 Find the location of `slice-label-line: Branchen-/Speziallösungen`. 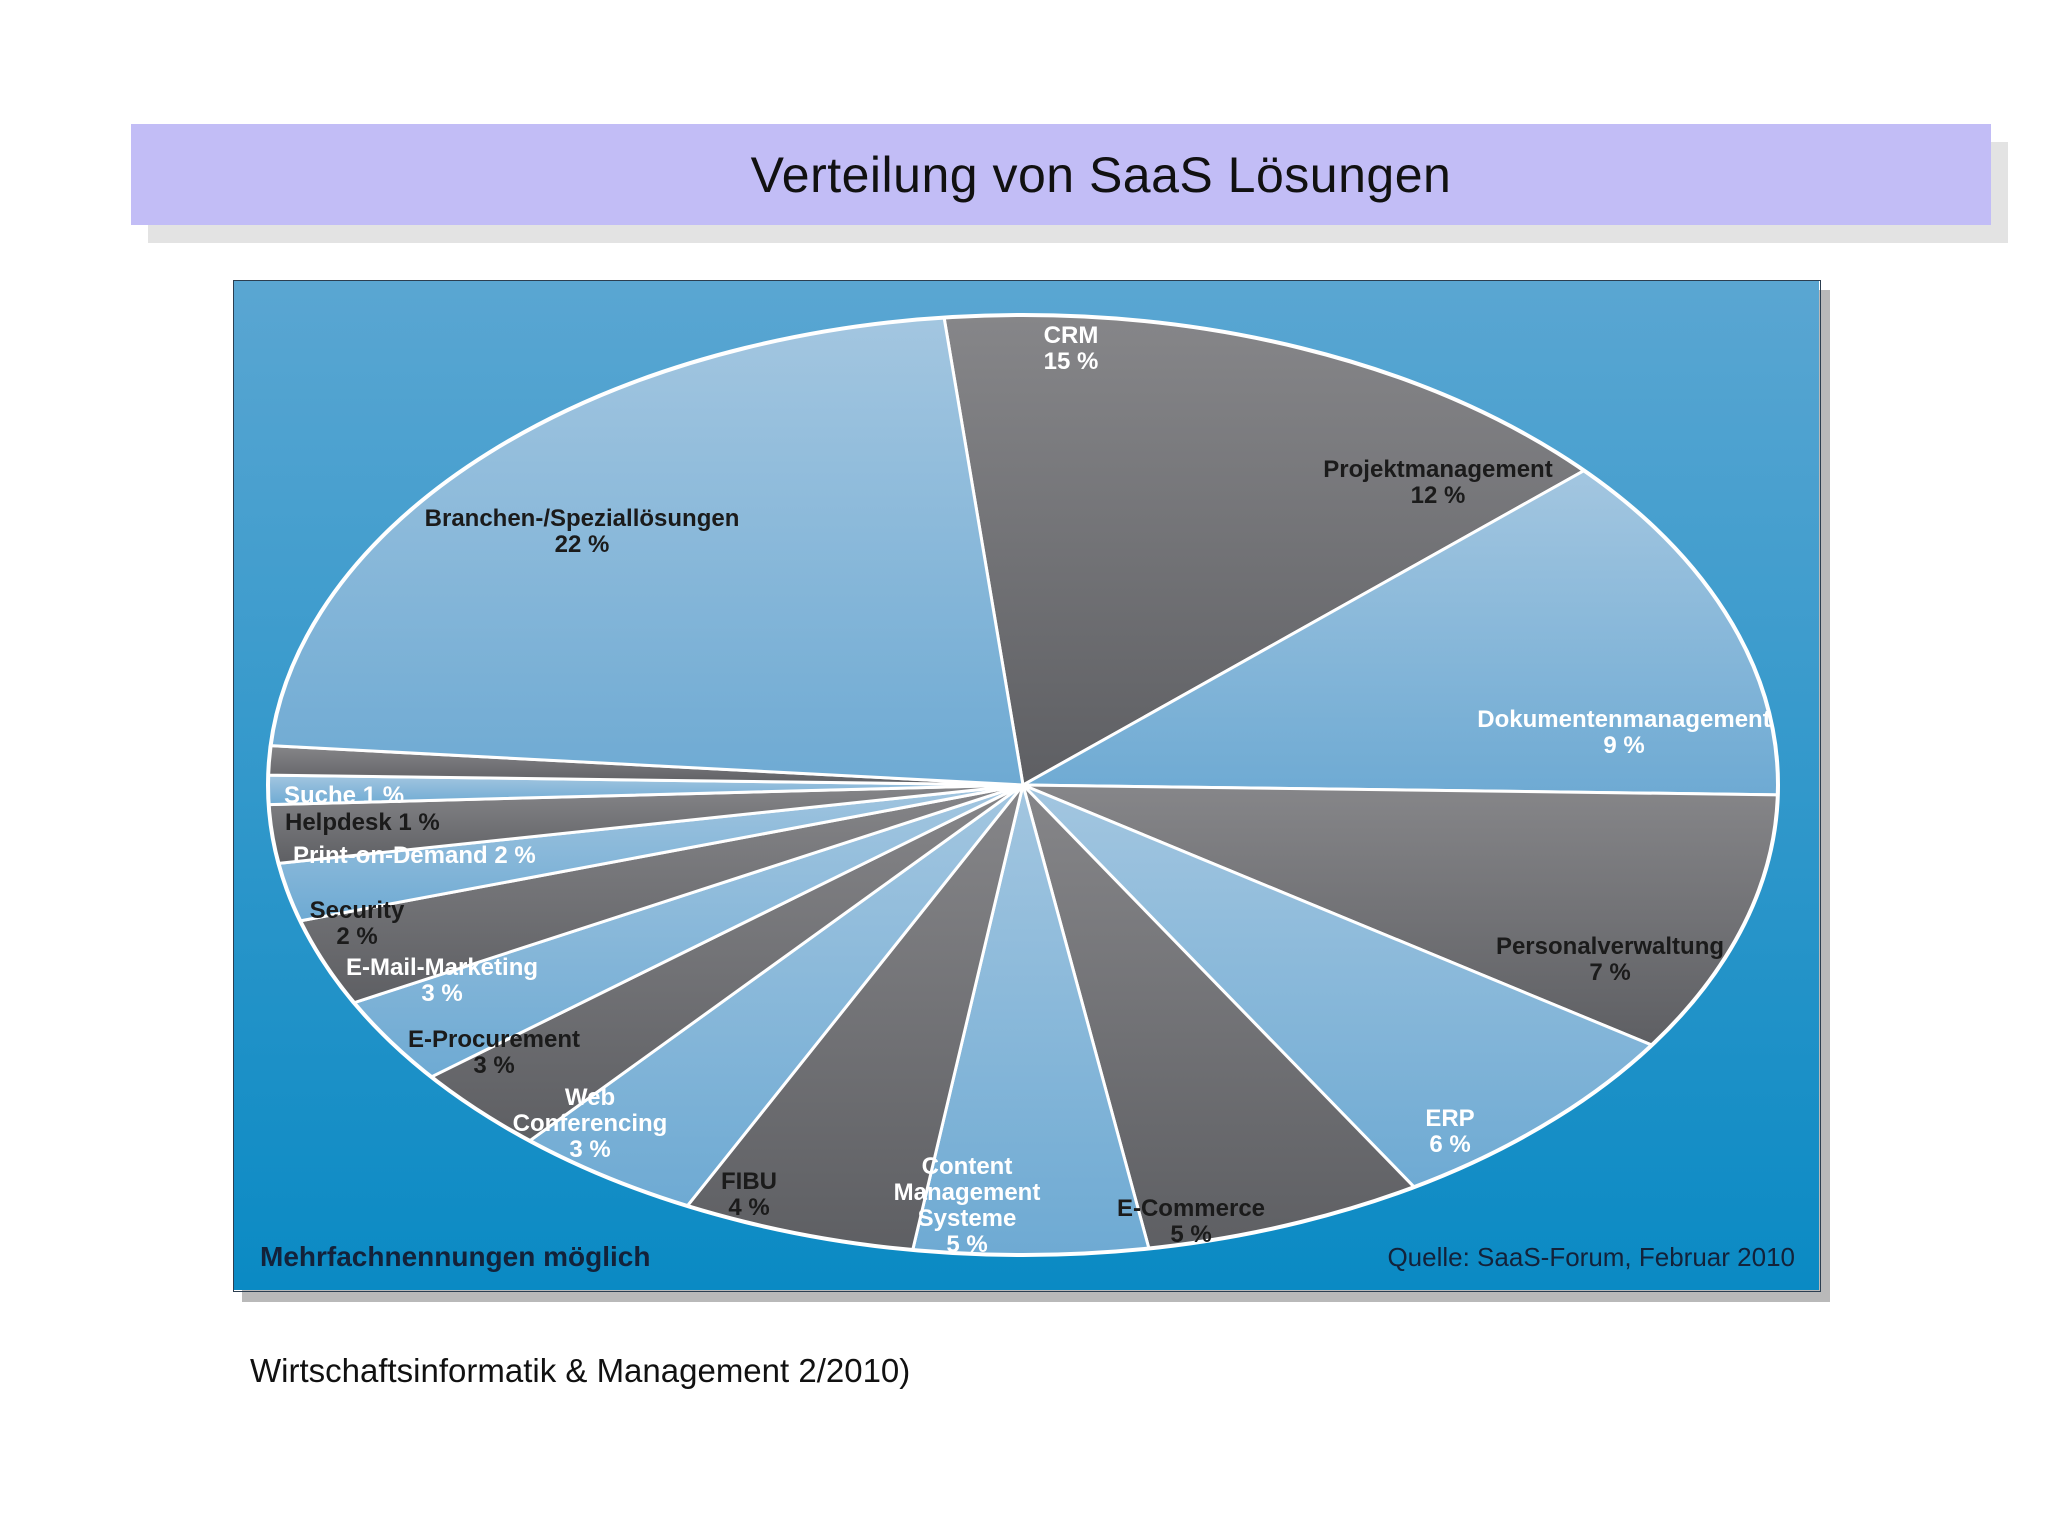

slice-label-line: Branchen-/Speziallösungen is located at coordinates (582, 518).